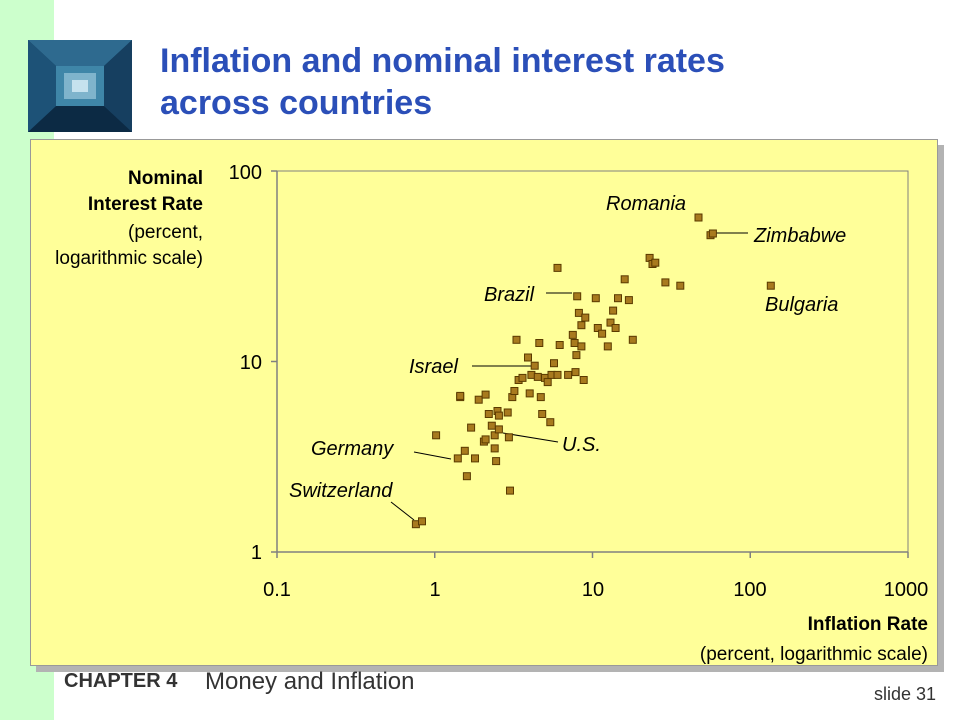  What do you see at coordinates (646, 204) in the screenshot?
I see `country-label-romania: Romania` at bounding box center [646, 204].